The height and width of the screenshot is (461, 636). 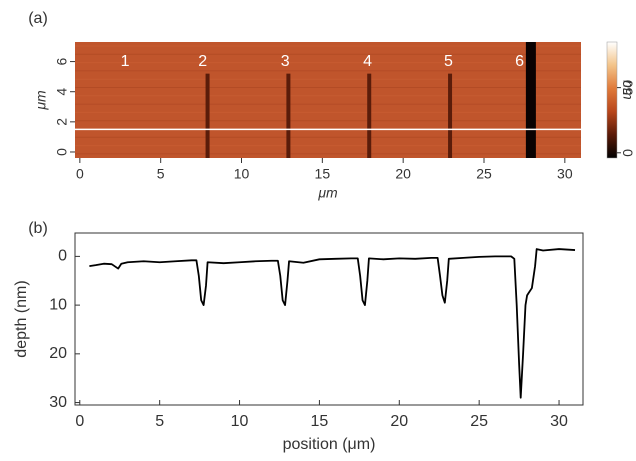 I want to click on y-axis-label: depth (nm), so click(x=21, y=318).